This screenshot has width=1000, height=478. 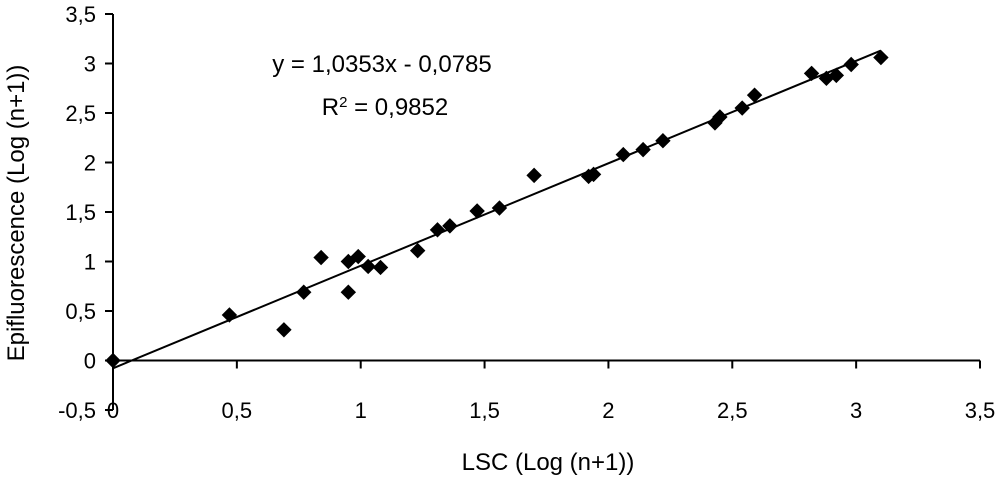 What do you see at coordinates (80, 14) in the screenshot?
I see `y-tick-label: 3,5` at bounding box center [80, 14].